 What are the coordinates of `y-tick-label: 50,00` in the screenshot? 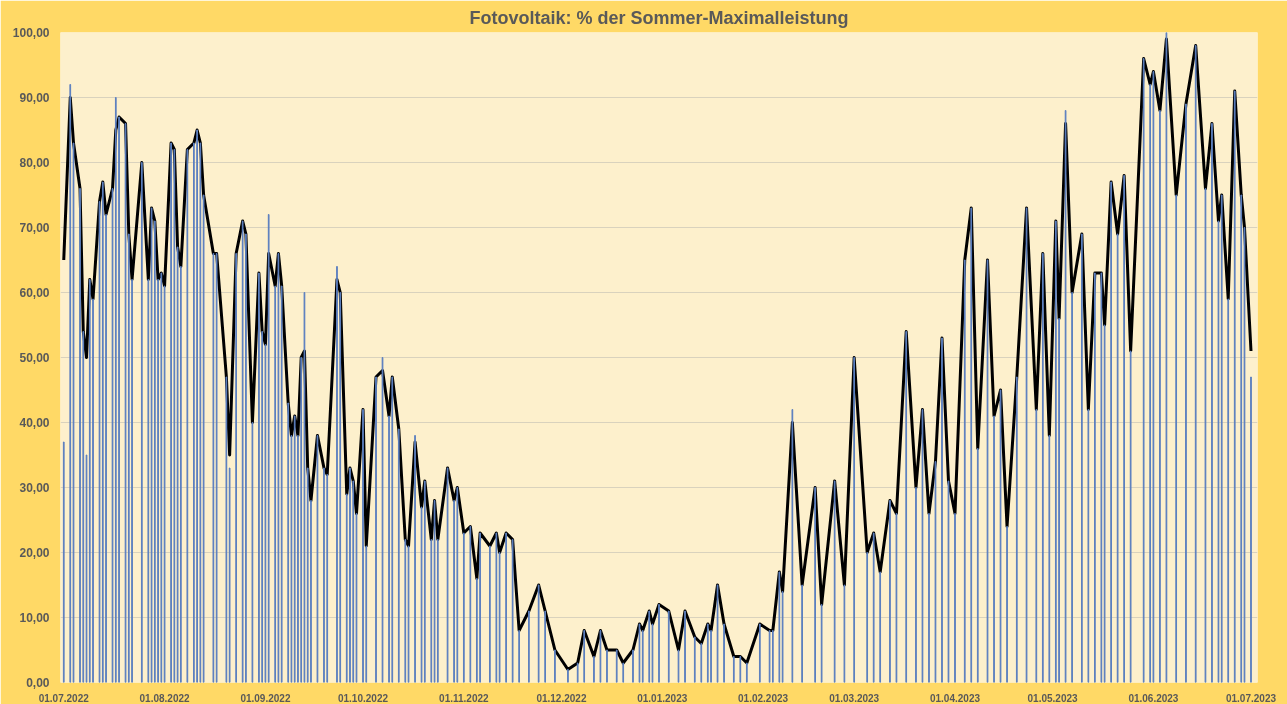 It's located at (34, 358).